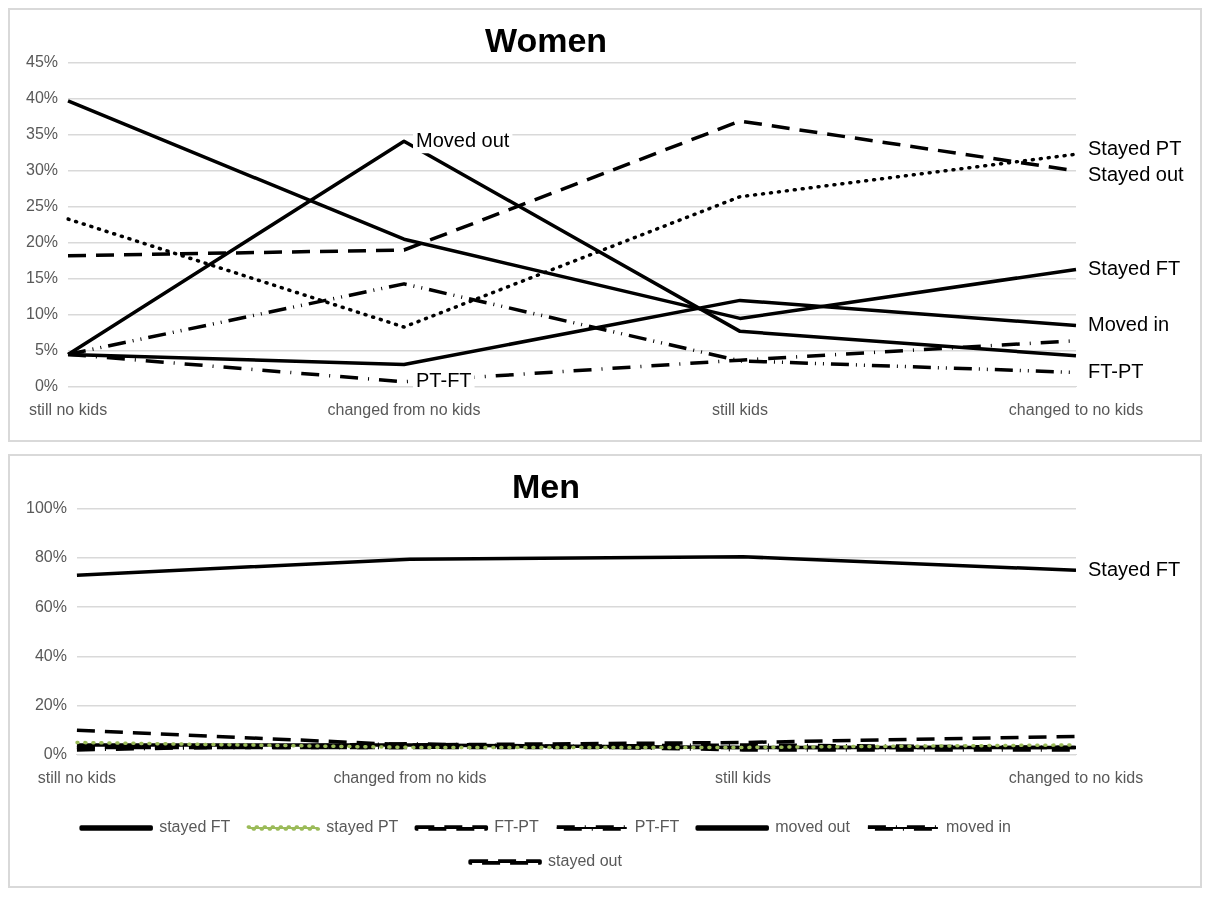  Describe the element at coordinates (195, 827) in the screenshot. I see `legend-label: stayed FT` at that location.